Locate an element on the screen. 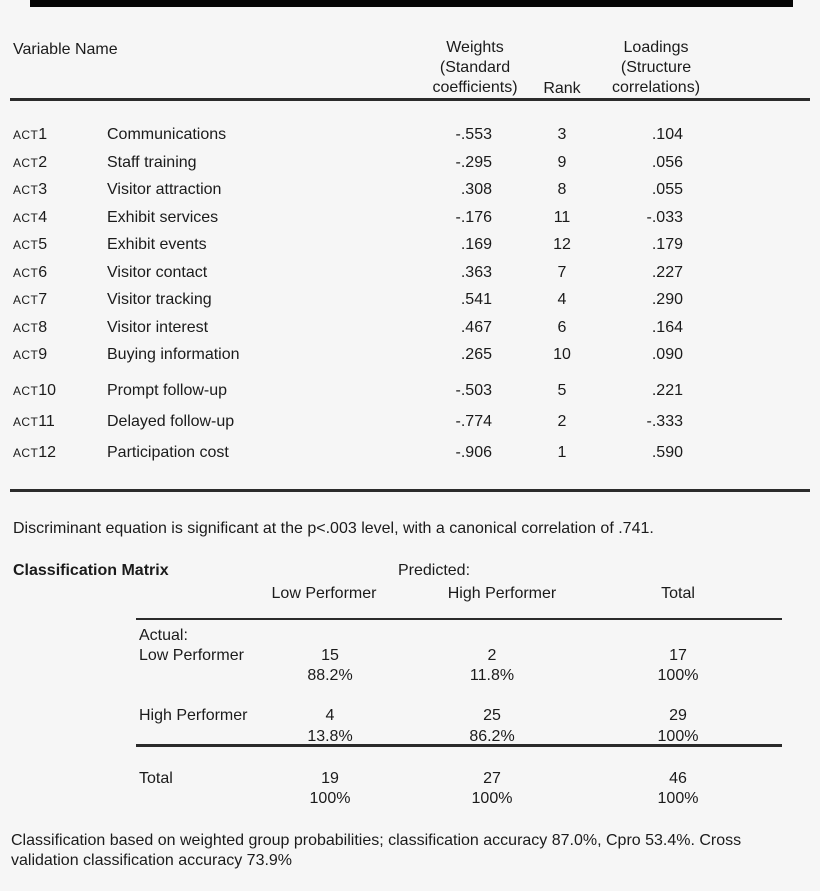 Image resolution: width=820 pixels, height=891 pixels. weights-column-header: Weights (Standard coefficients) is located at coordinates (475, 68).